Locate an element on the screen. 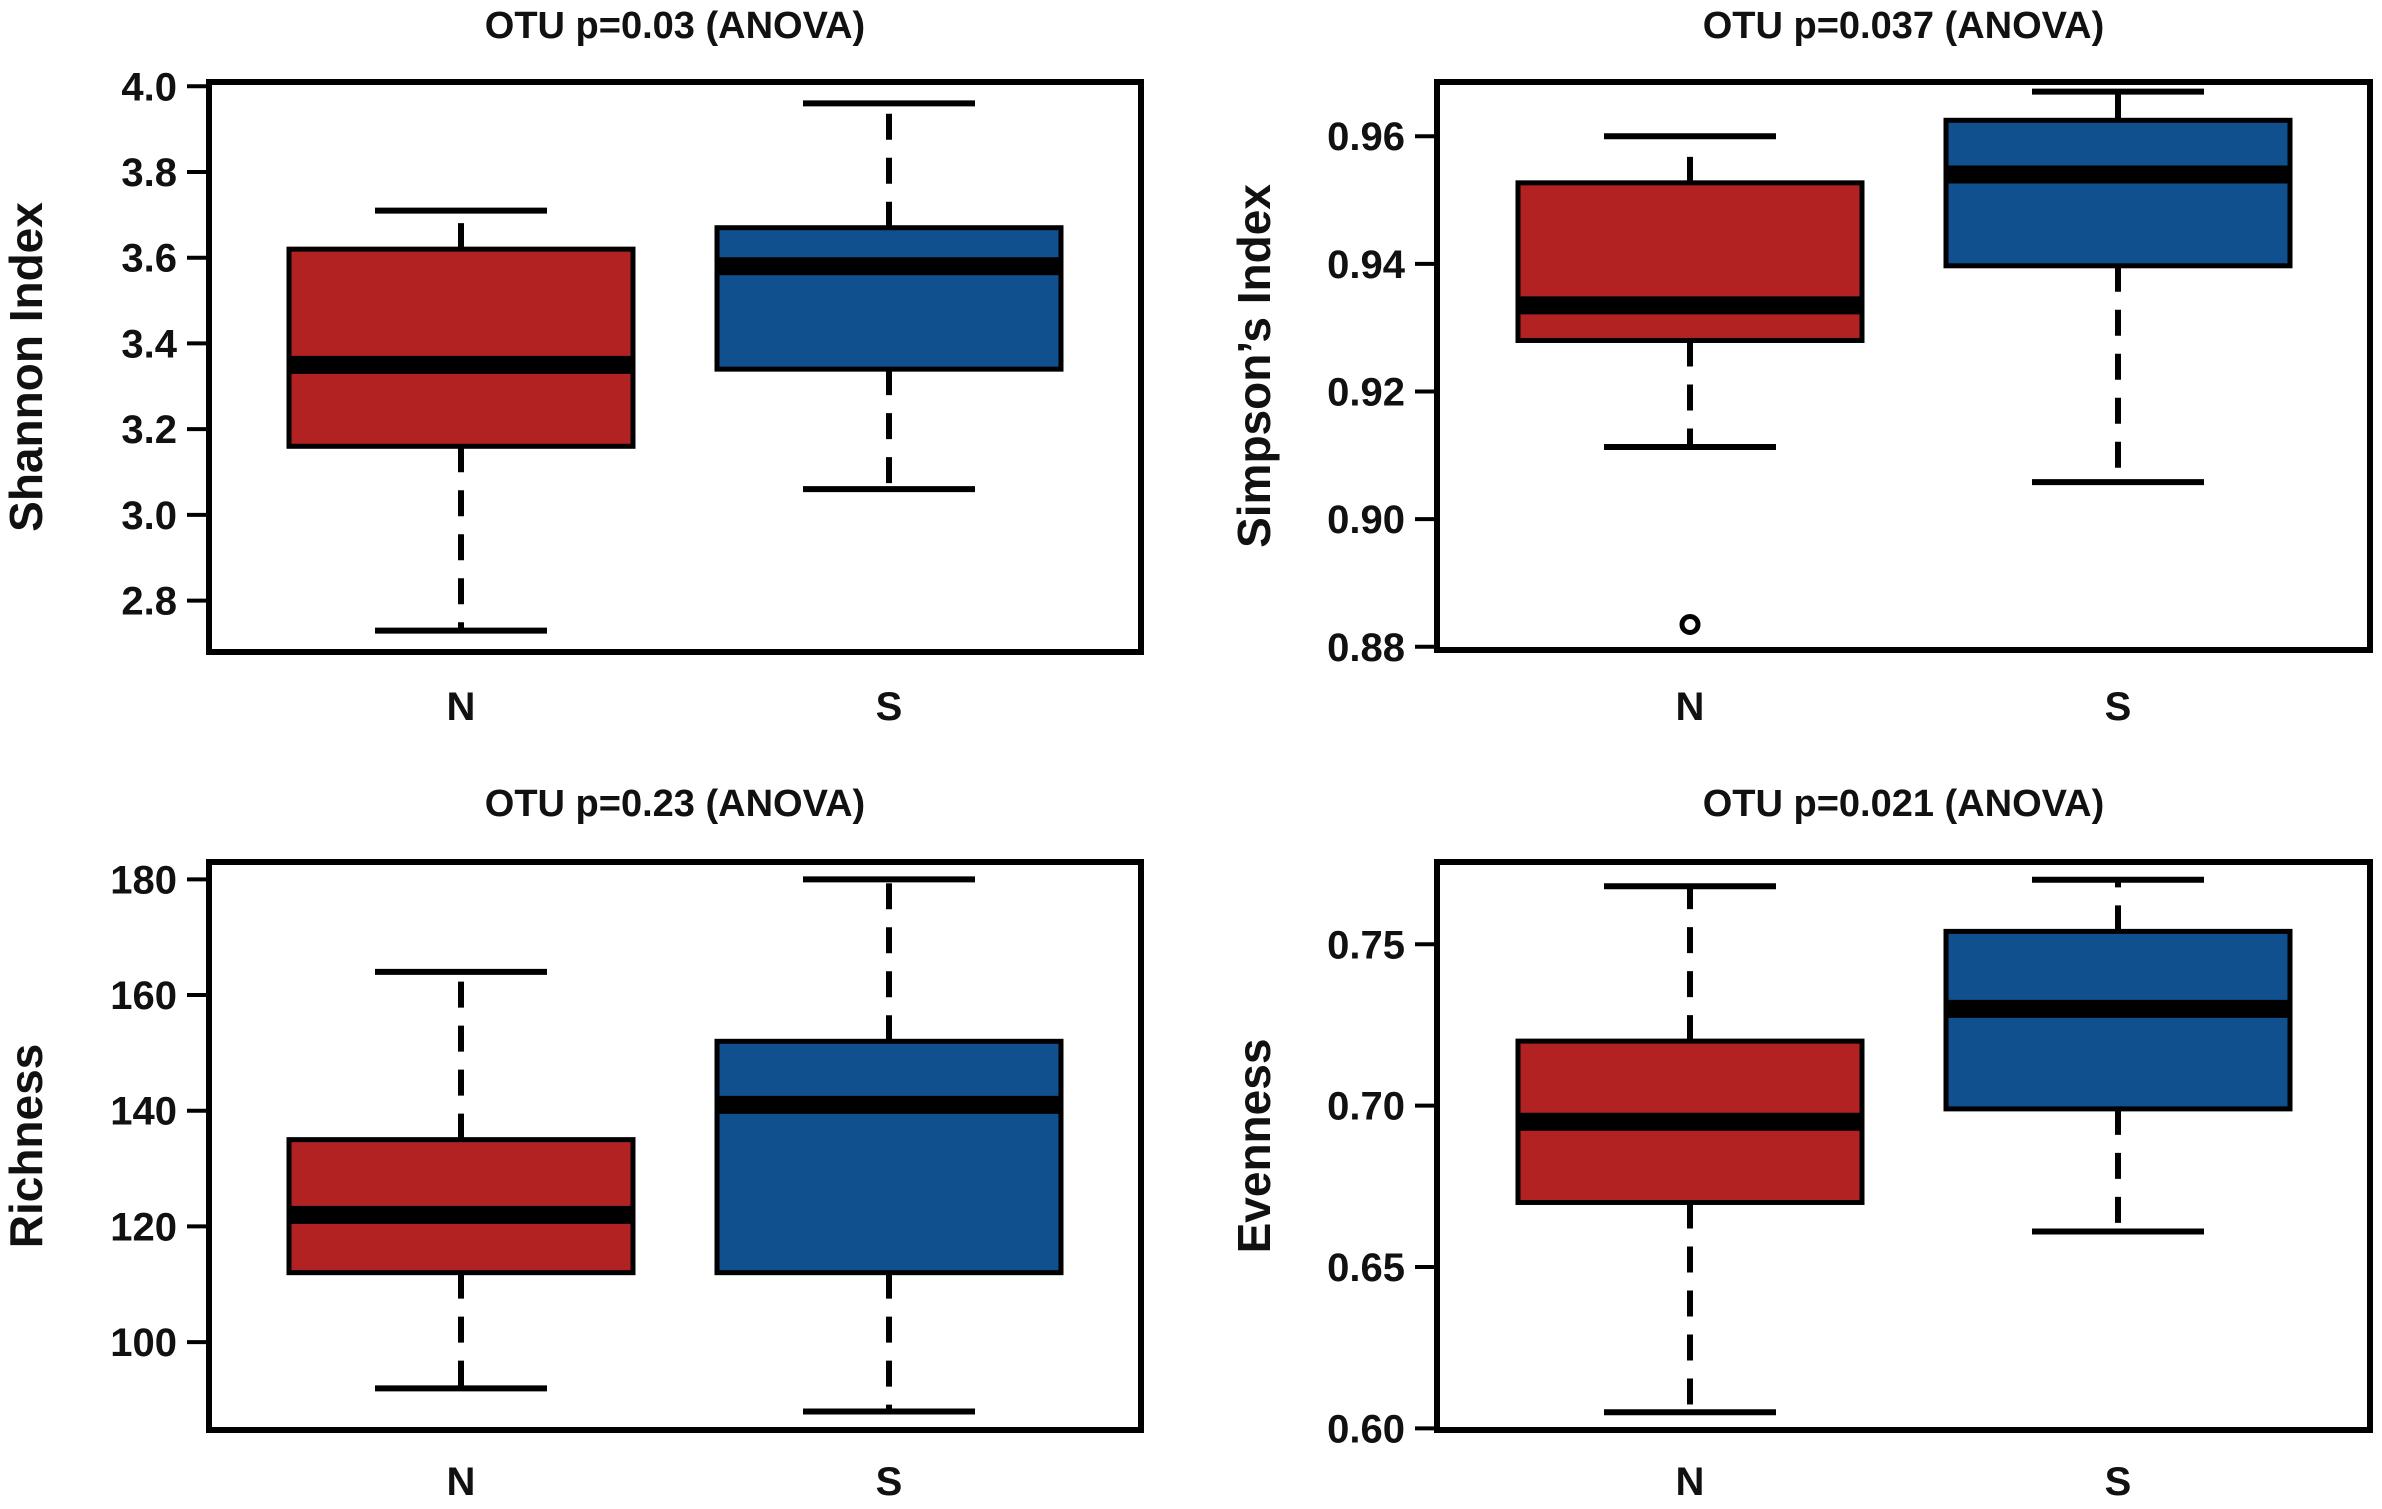 This screenshot has height=1509, width=2382. y-axis-label: Simpson’s Index is located at coordinates (1254, 366).